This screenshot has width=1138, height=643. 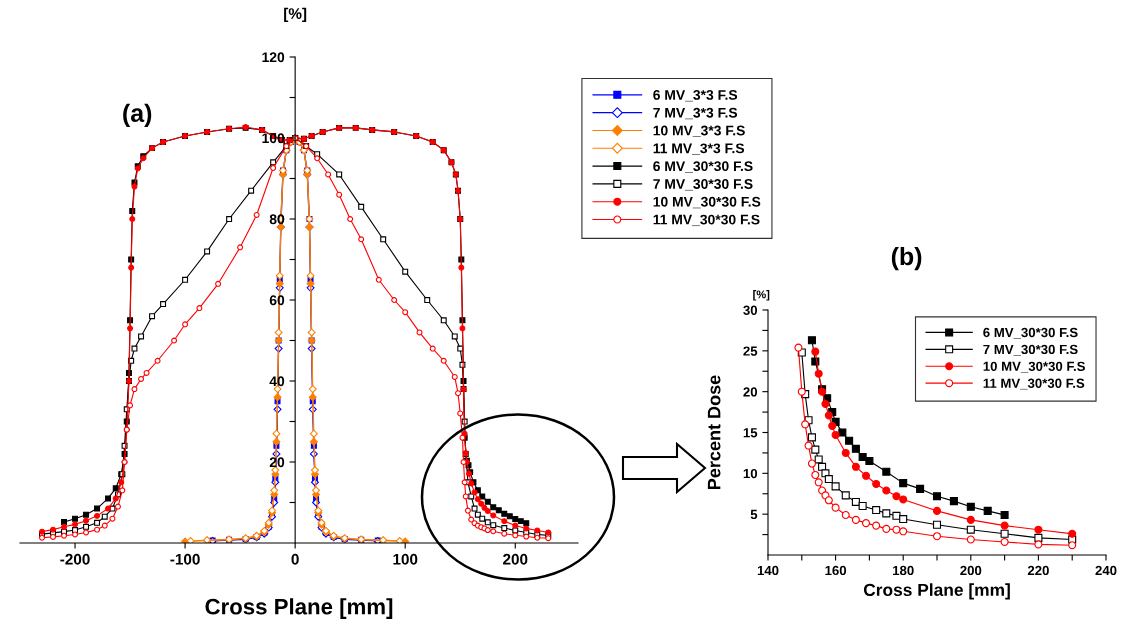 I want to click on legend-label: 10 MV_3*3 F.S, so click(x=699, y=131).